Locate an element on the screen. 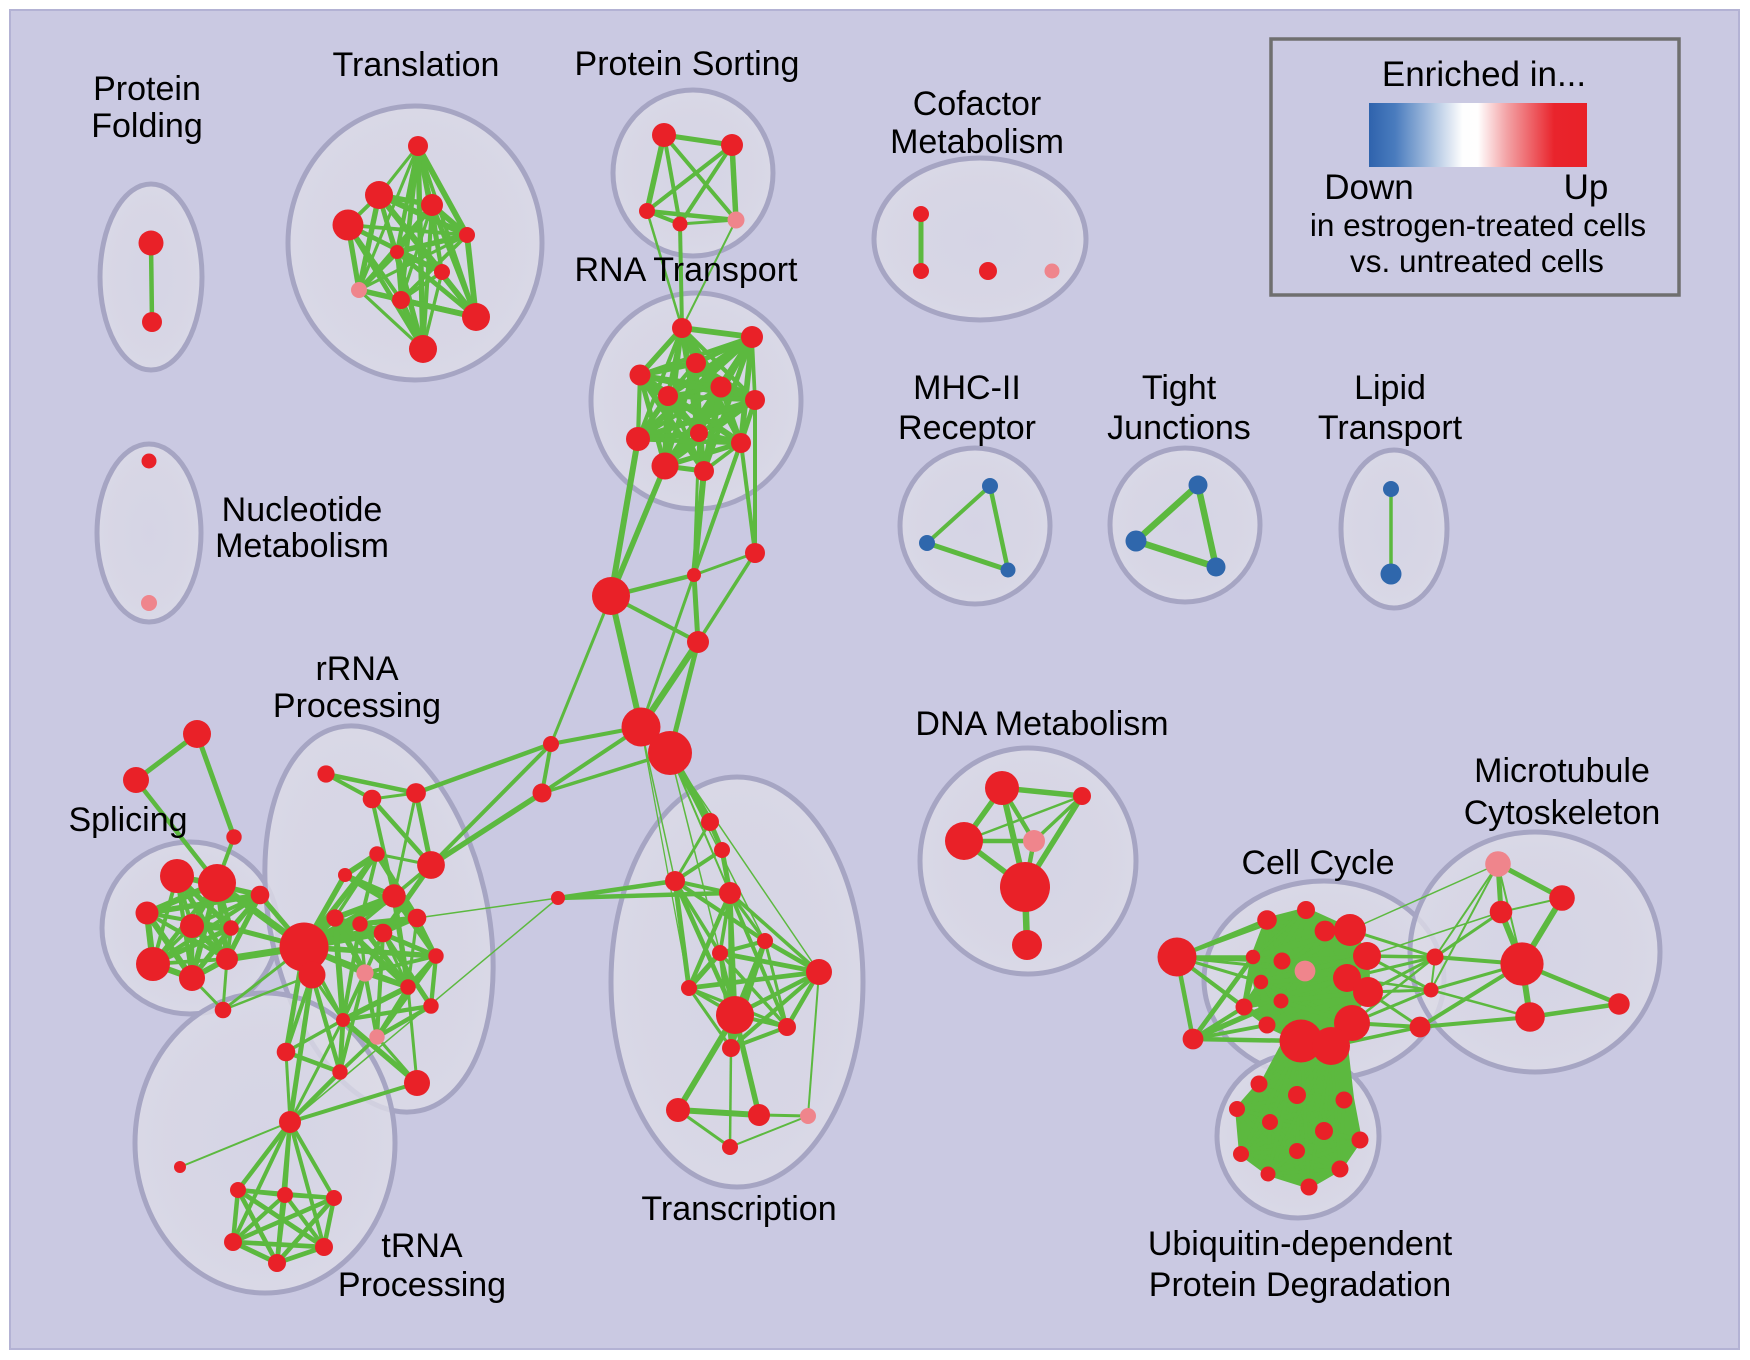 This screenshot has height=1360, width=1750. svg-text: rRNA is located at coordinates (356, 669).